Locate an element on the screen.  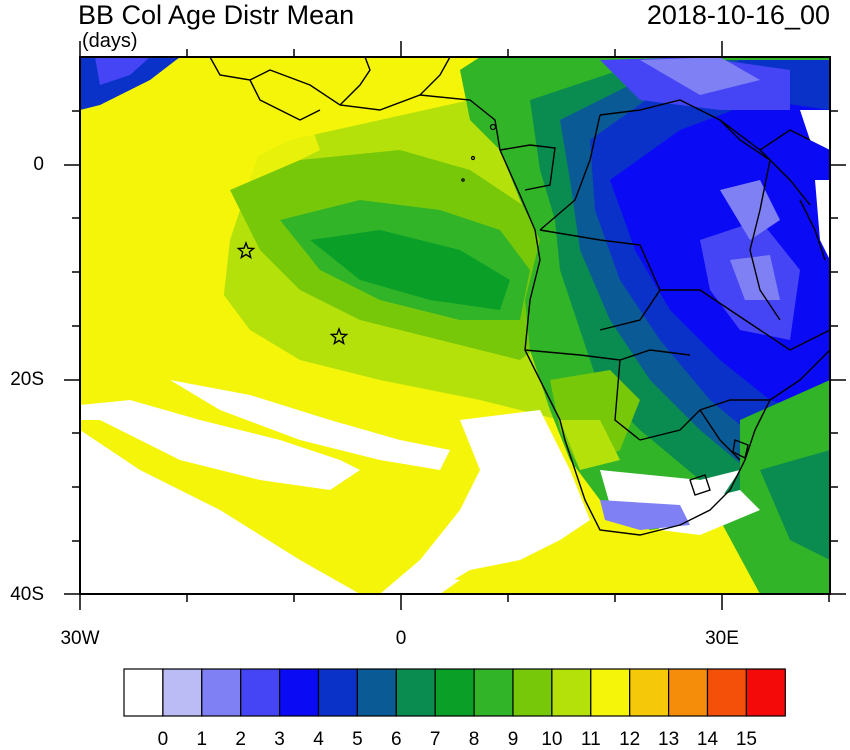
colorbar-tick-label: 4 is located at coordinates (318, 739).